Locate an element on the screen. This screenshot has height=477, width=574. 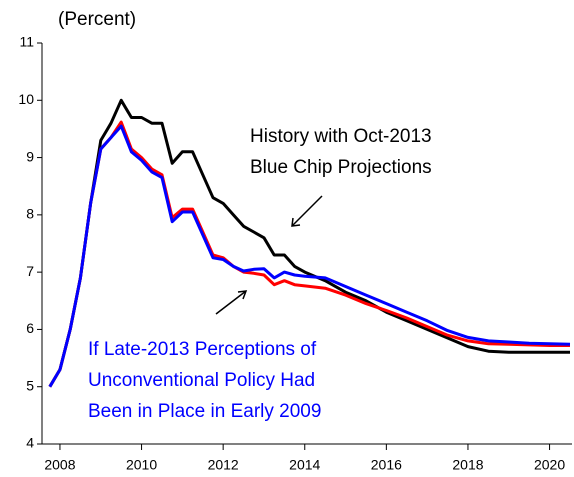
x-tick-label: 2010 is located at coordinates (141, 465).